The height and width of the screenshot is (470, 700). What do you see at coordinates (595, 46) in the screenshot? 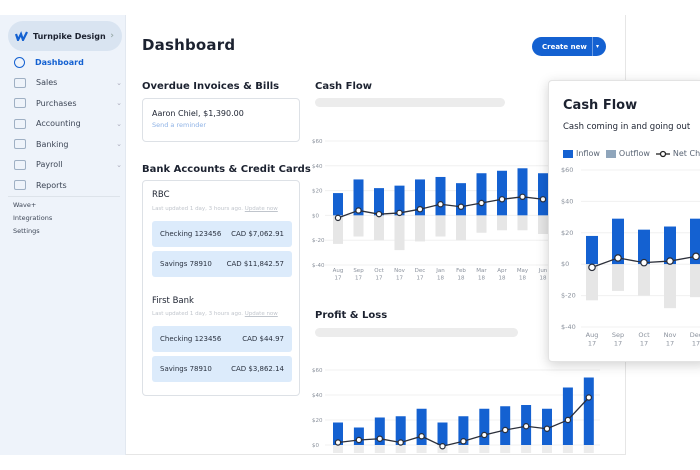
I see `caret-down-icon: ▾` at bounding box center [595, 46].